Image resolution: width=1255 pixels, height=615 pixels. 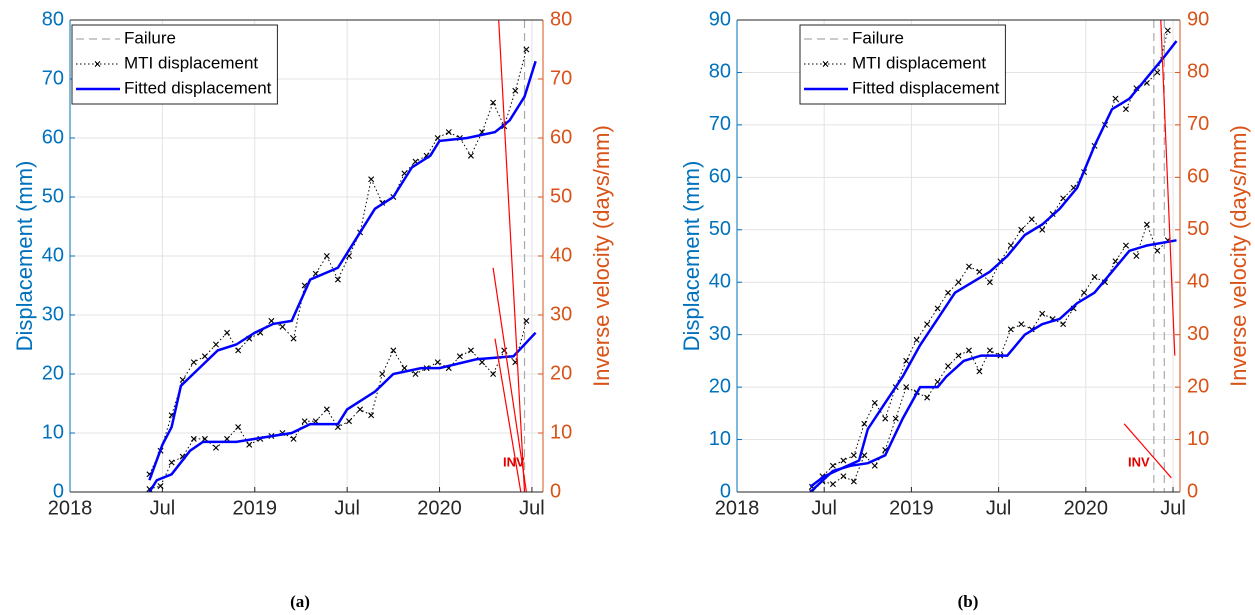 What do you see at coordinates (561, 314) in the screenshot?
I see `y2-tick-label: 30` at bounding box center [561, 314].